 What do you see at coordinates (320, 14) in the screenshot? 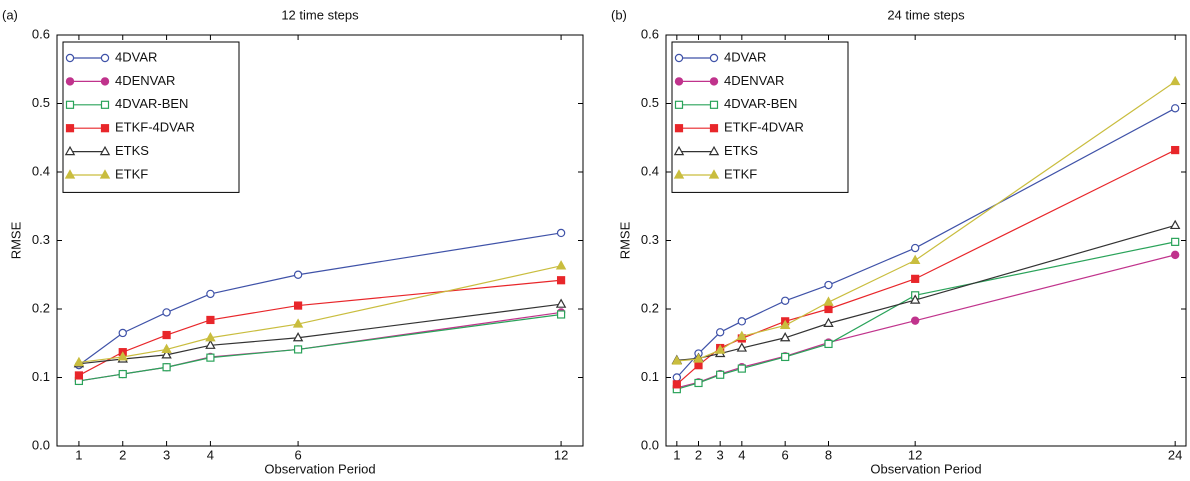
I see `chart-title: 12 time steps` at bounding box center [320, 14].